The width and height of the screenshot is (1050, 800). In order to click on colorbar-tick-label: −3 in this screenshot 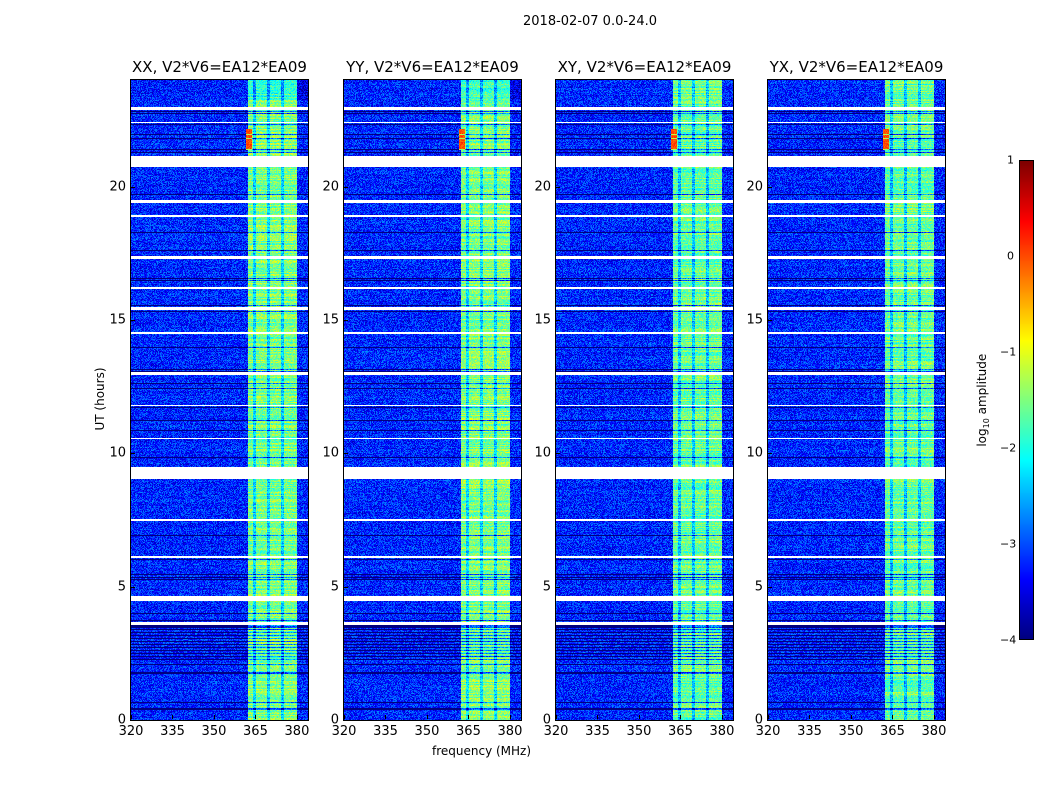, I will do `click(1008, 544)`.